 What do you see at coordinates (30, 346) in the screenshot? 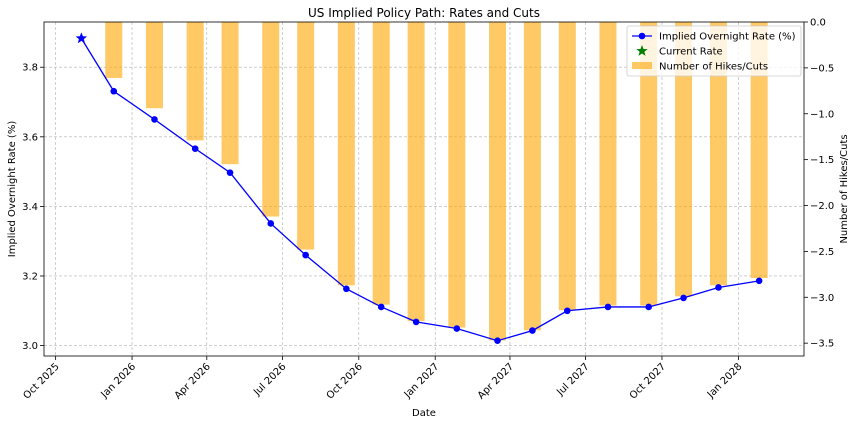
I see `y-left-tick-label: 3.0` at bounding box center [30, 346].